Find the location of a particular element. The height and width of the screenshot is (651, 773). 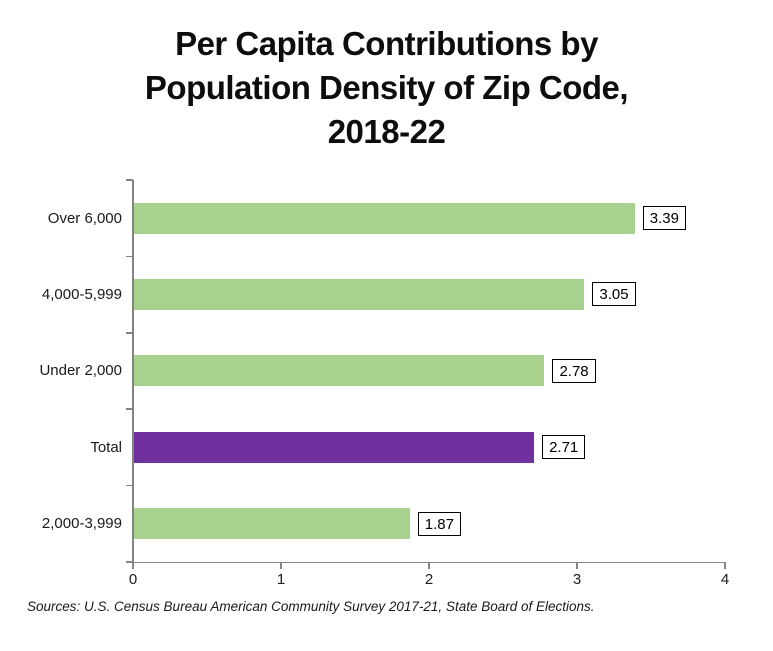

x-axis-tick-label: 3 is located at coordinates (577, 579).